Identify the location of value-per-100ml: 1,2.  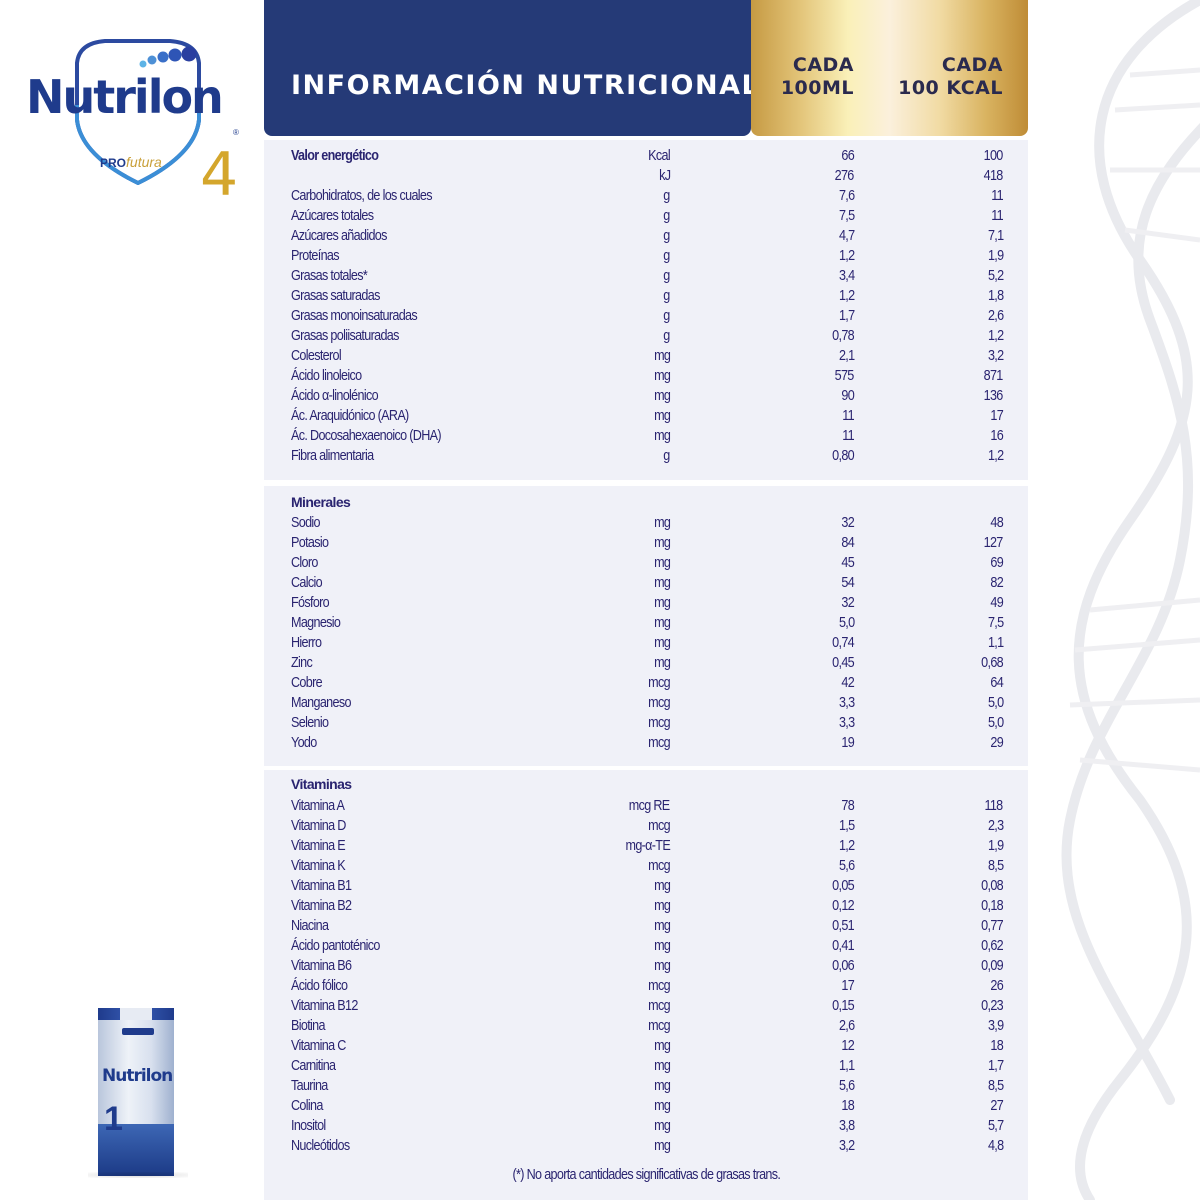
(846, 295).